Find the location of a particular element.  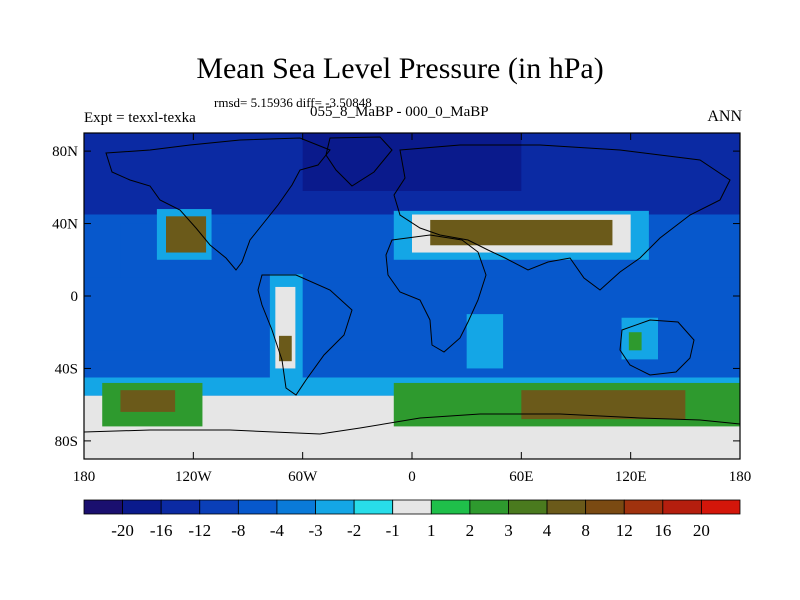

season-label: ANN is located at coordinates (724, 116).